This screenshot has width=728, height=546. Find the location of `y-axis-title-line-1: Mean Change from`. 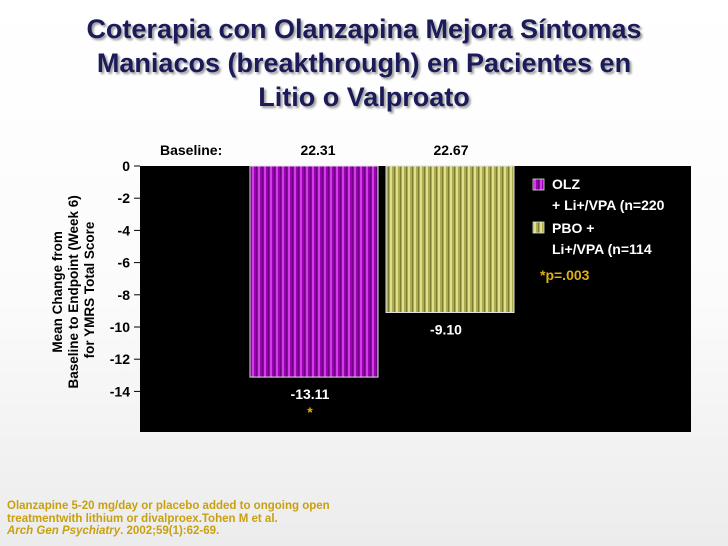

y-axis-title-line-1: Mean Change from is located at coordinates (57, 292).